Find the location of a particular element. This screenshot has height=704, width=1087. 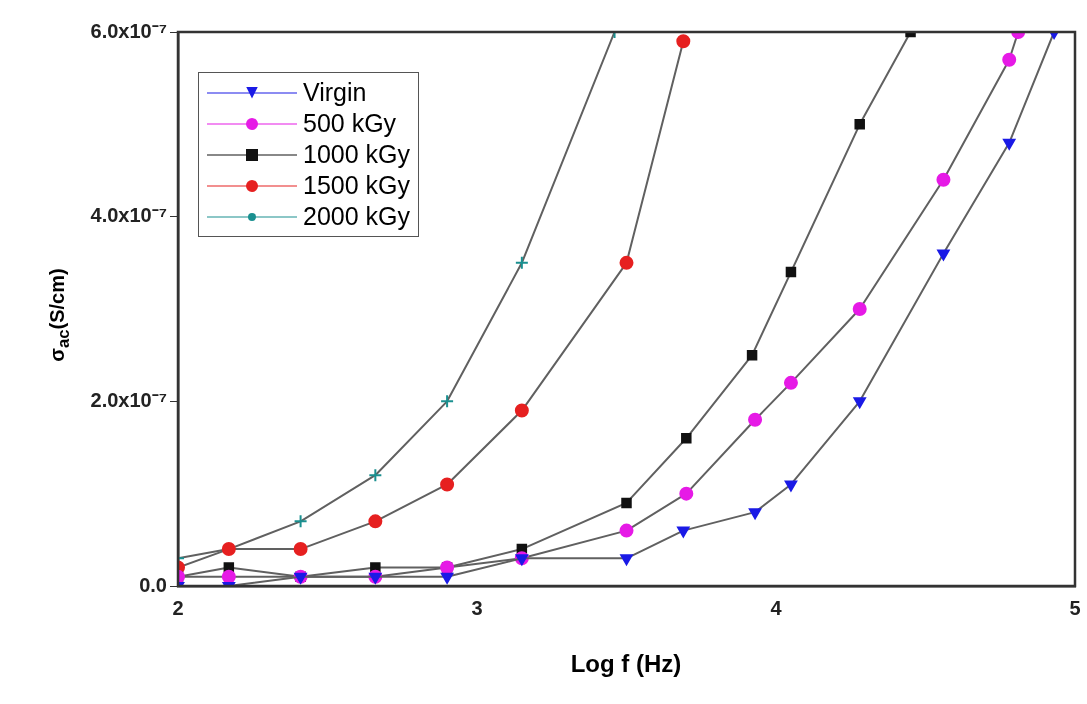

y-tick-label: 0.0 is located at coordinates (153, 584).